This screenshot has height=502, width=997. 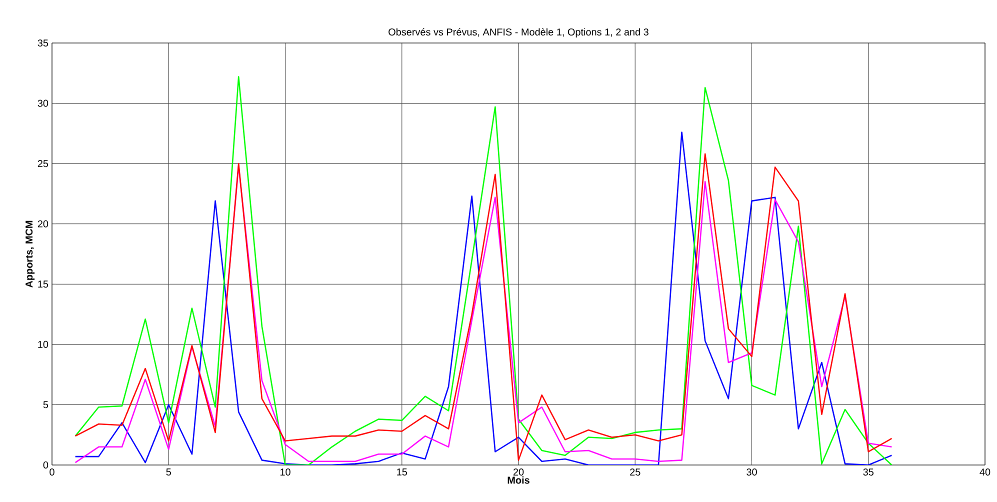 I want to click on x-tick-label: 20, so click(x=518, y=472).